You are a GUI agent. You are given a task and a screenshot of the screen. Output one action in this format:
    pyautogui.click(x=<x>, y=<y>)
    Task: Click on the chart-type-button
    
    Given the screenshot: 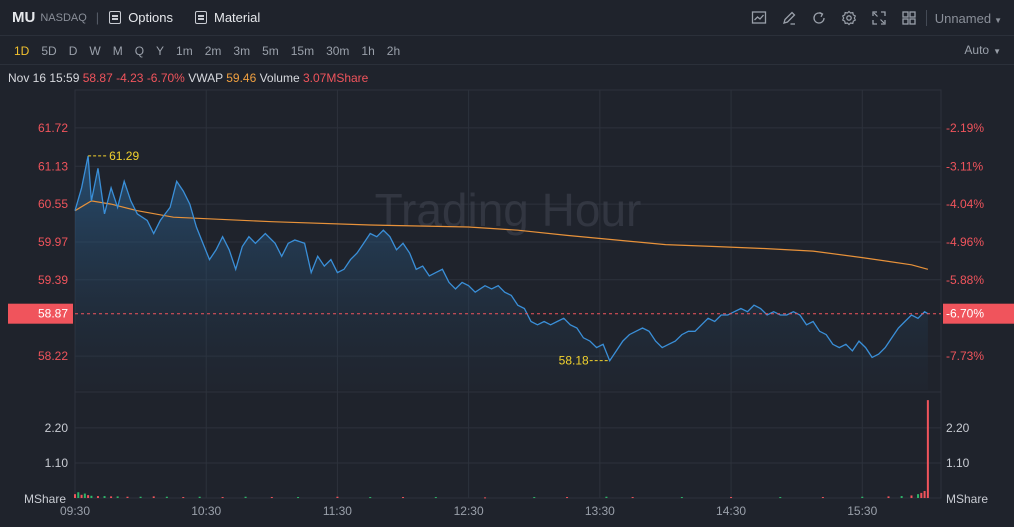 What is the action you would take?
    pyautogui.click(x=759, y=18)
    